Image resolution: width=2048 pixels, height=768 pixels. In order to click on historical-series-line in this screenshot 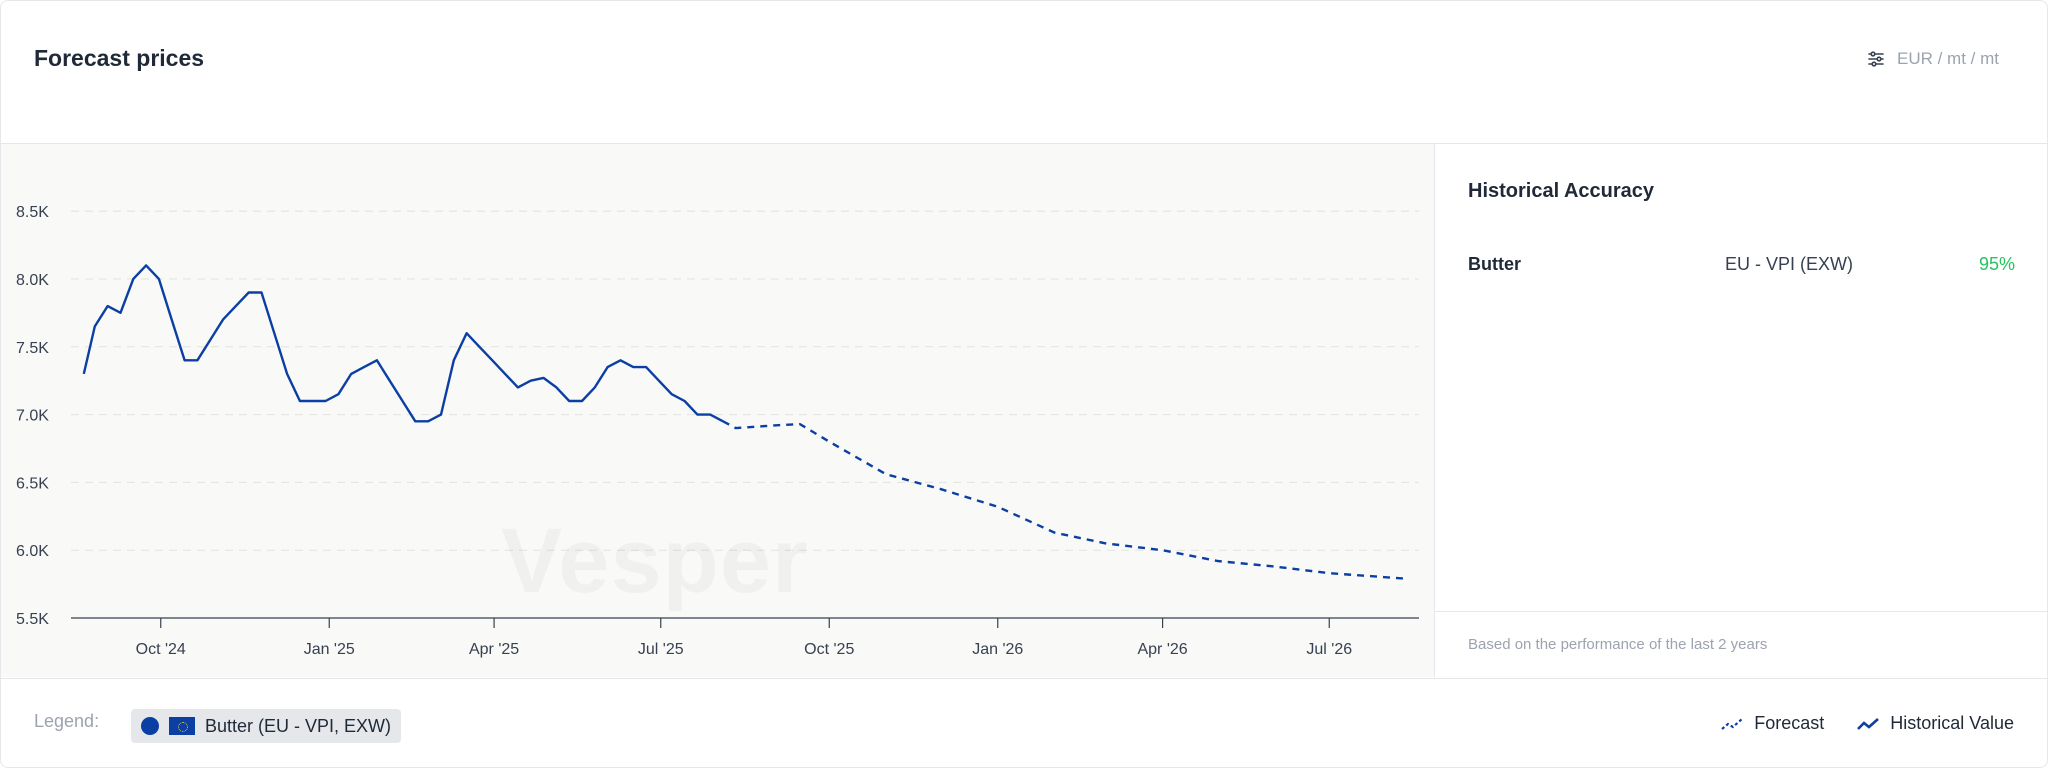, I will do `click(403, 343)`.